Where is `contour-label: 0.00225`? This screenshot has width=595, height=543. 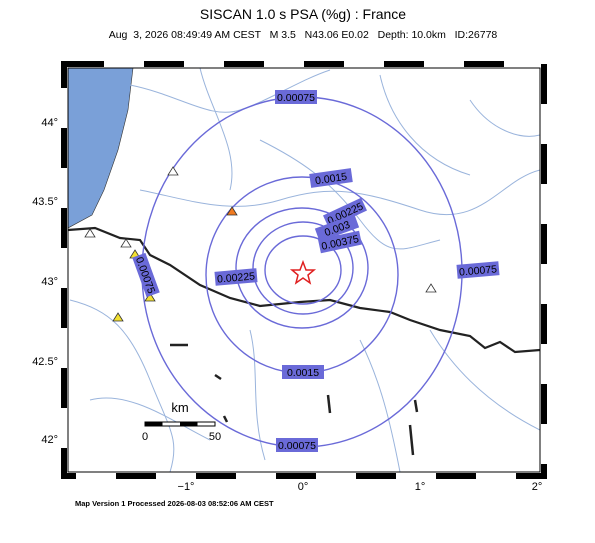 contour-label: 0.00225 is located at coordinates (236, 277).